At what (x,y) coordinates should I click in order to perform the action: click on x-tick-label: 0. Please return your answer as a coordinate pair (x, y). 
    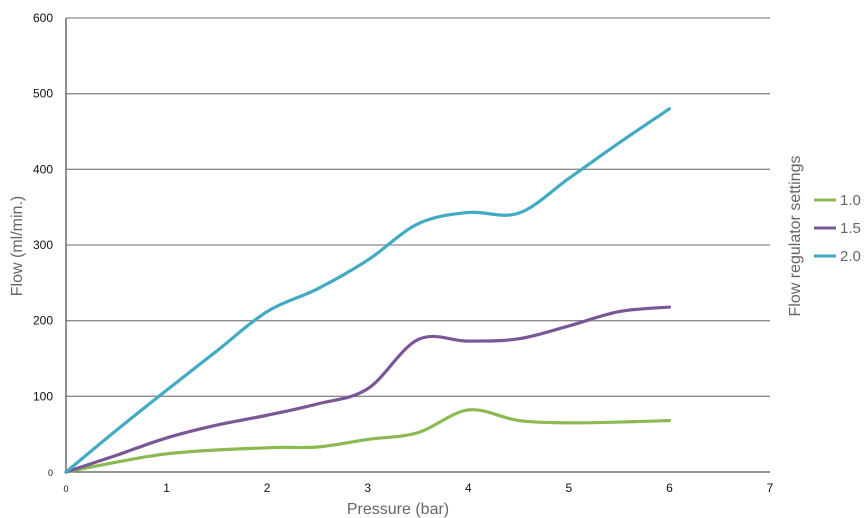
    Looking at the image, I should click on (65, 489).